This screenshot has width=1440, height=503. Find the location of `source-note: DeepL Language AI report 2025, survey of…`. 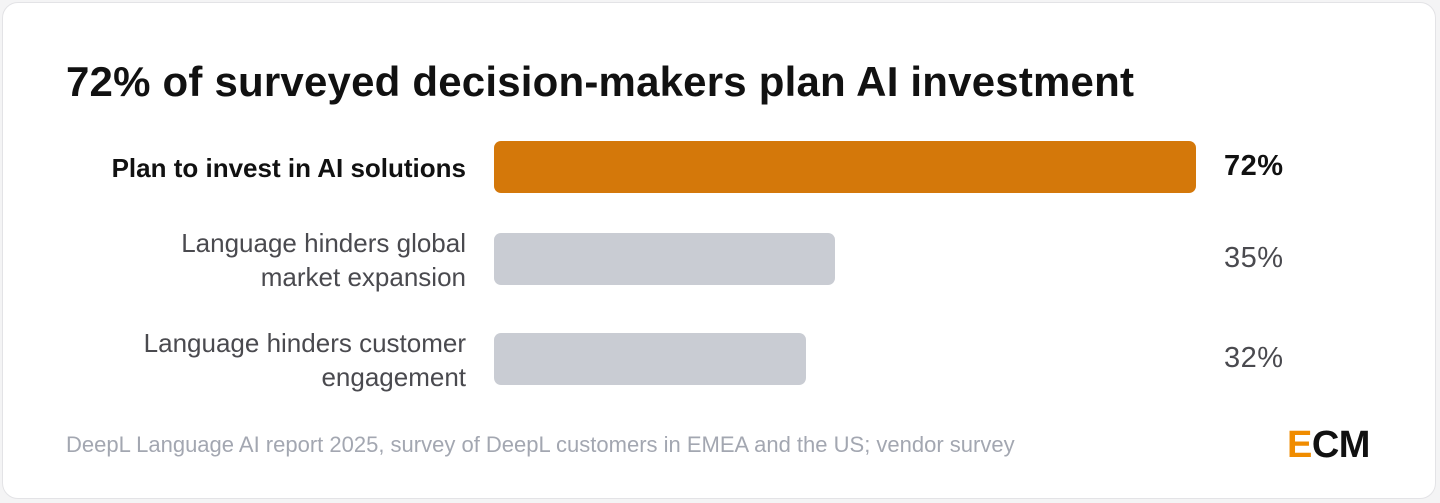

source-note: DeepL Language AI report 2025, survey of… is located at coordinates (540, 444).